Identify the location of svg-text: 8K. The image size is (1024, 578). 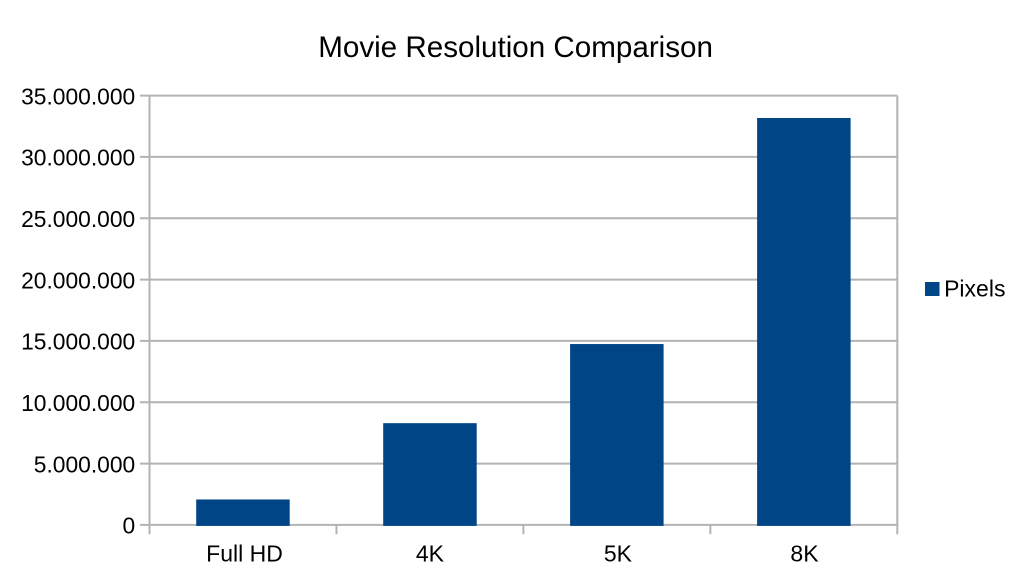
(804, 554).